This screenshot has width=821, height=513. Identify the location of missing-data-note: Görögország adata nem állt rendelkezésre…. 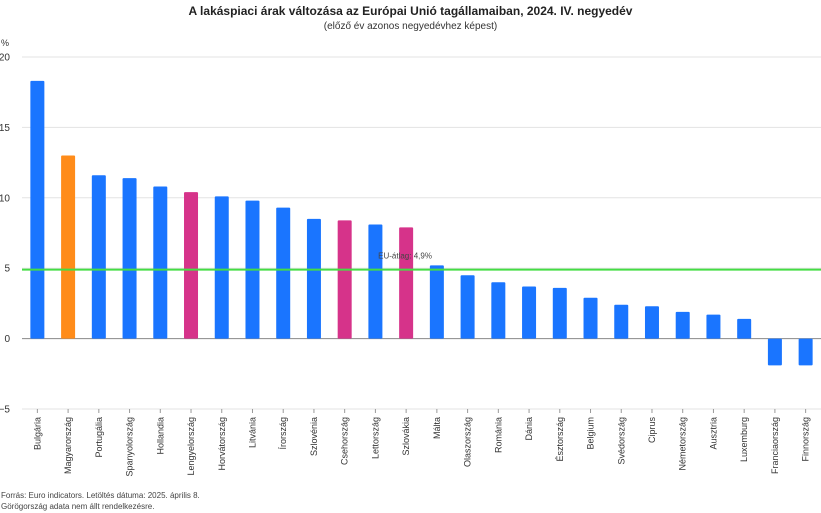
(78, 506).